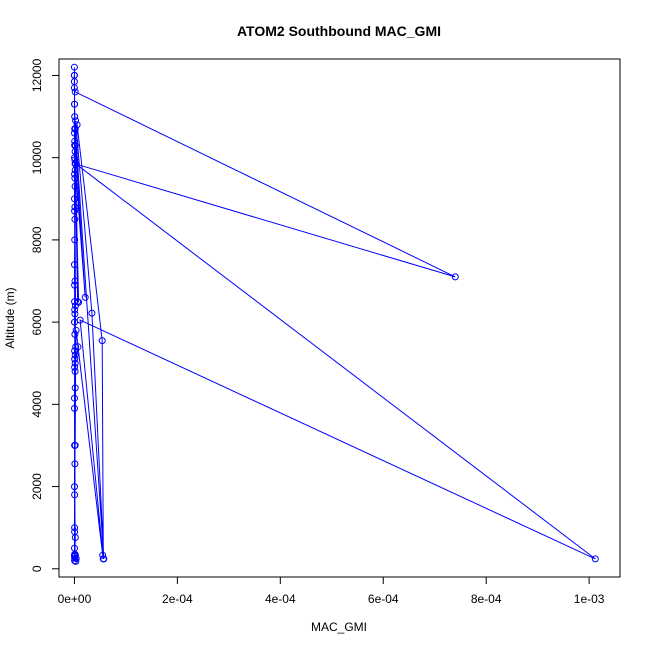 The height and width of the screenshot is (650, 650). What do you see at coordinates (37, 321) in the screenshot?
I see `y-tick-label: 6000` at bounding box center [37, 321].